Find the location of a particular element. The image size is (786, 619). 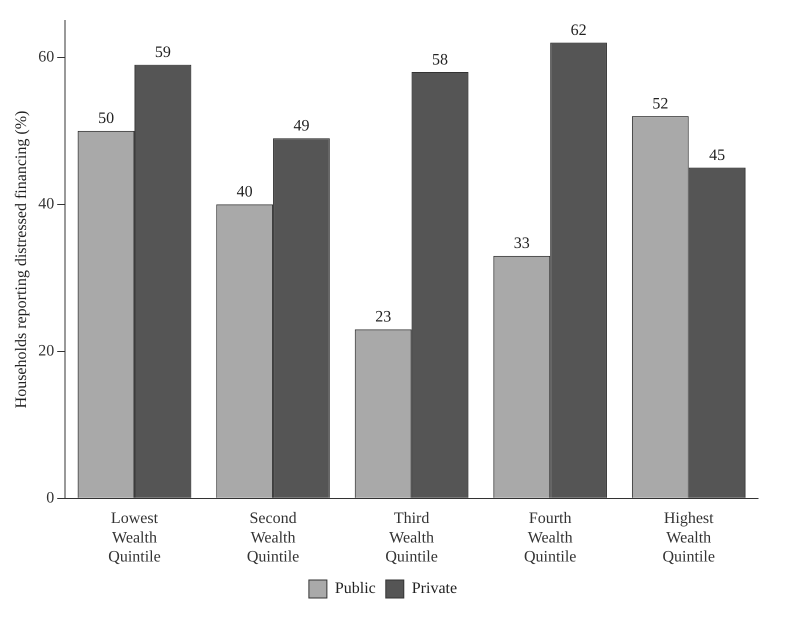

data-label: 33 is located at coordinates (522, 243).